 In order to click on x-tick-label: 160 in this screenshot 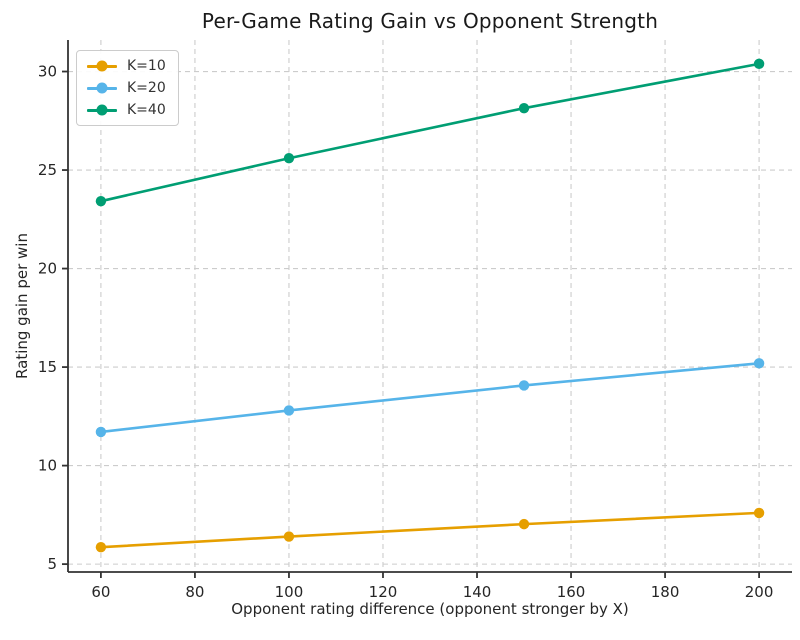, I will do `click(571, 592)`.